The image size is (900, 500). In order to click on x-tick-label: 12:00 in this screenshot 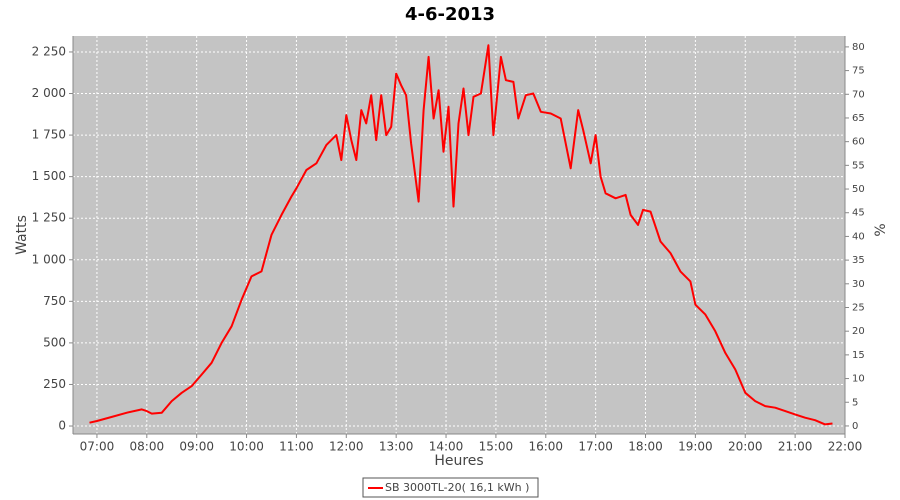, I will do `click(346, 447)`.